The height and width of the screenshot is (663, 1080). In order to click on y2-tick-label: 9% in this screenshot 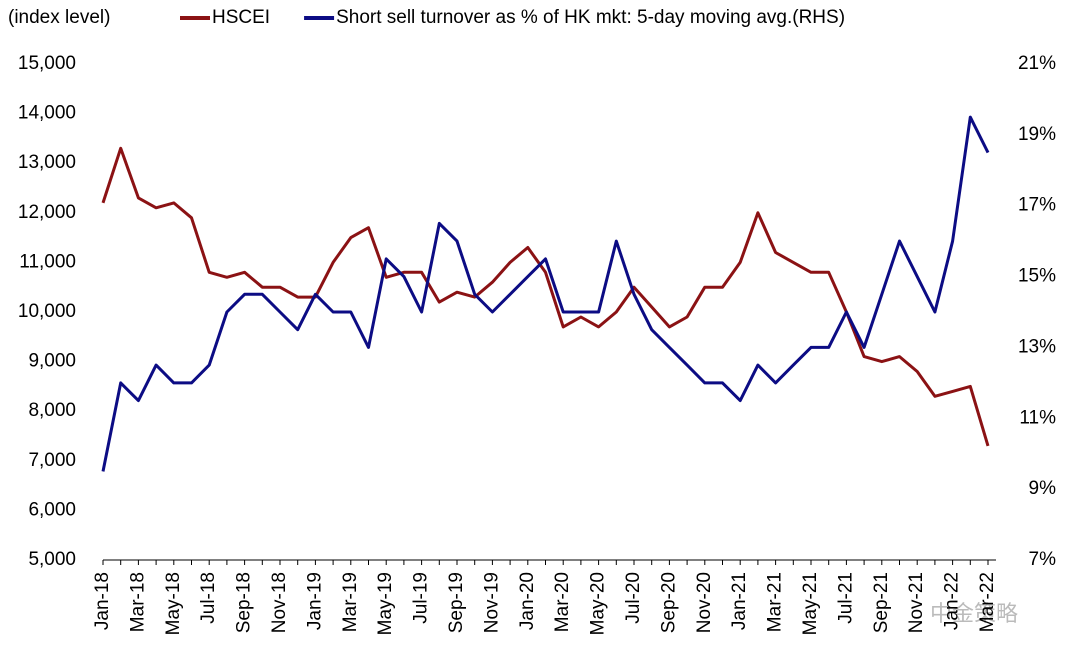, I will do `click(1043, 488)`.